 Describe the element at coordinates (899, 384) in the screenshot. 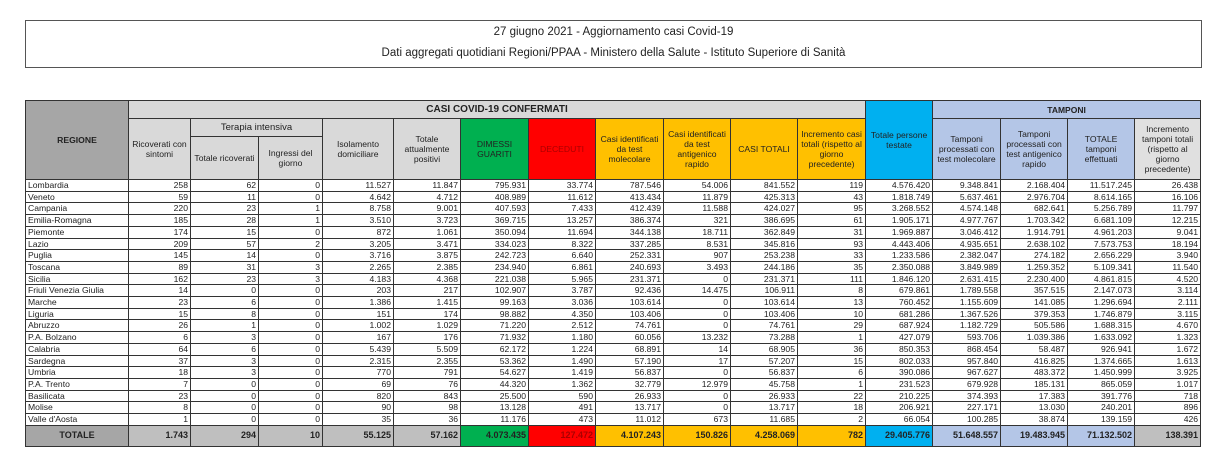

I see `table-cell: 231.523` at that location.